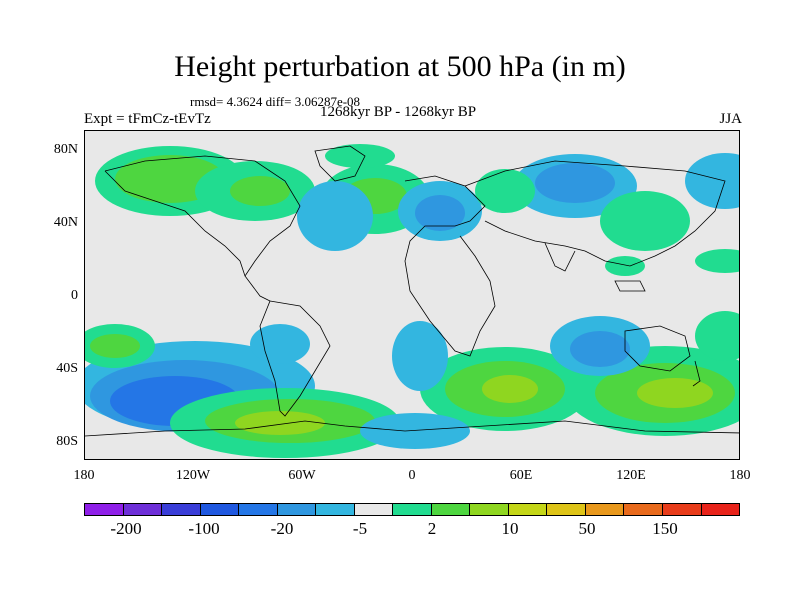 This screenshot has width=800, height=600. I want to click on lat-label: 80S, so click(67, 441).